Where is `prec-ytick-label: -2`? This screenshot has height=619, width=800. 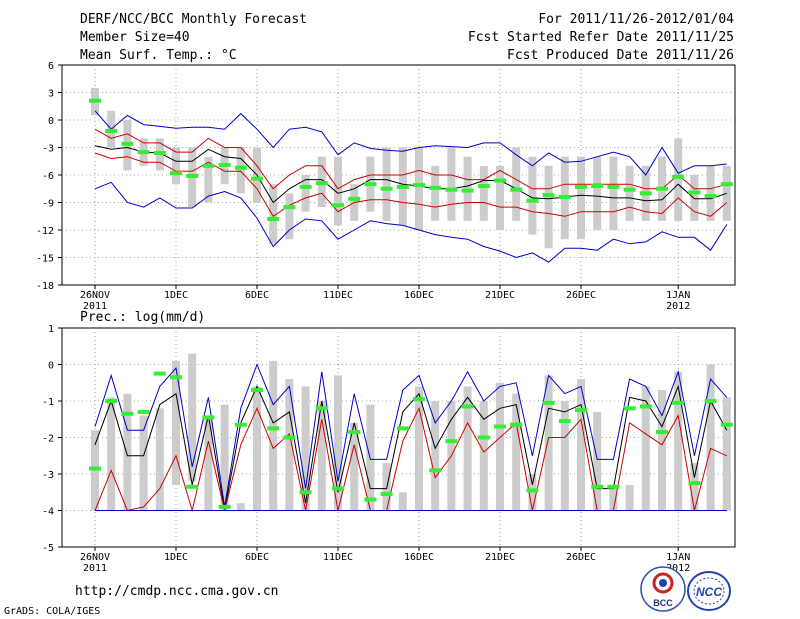 prec-ytick-label: -2 is located at coordinates (48, 439).